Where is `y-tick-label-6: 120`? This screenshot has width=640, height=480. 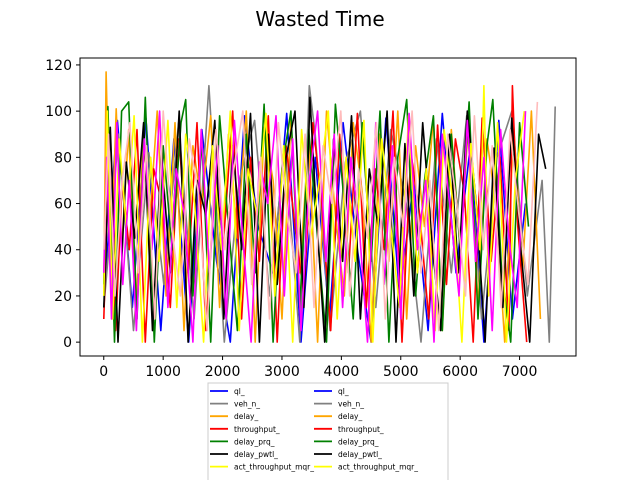
y-tick-label-6: 120 is located at coordinates (58, 66).